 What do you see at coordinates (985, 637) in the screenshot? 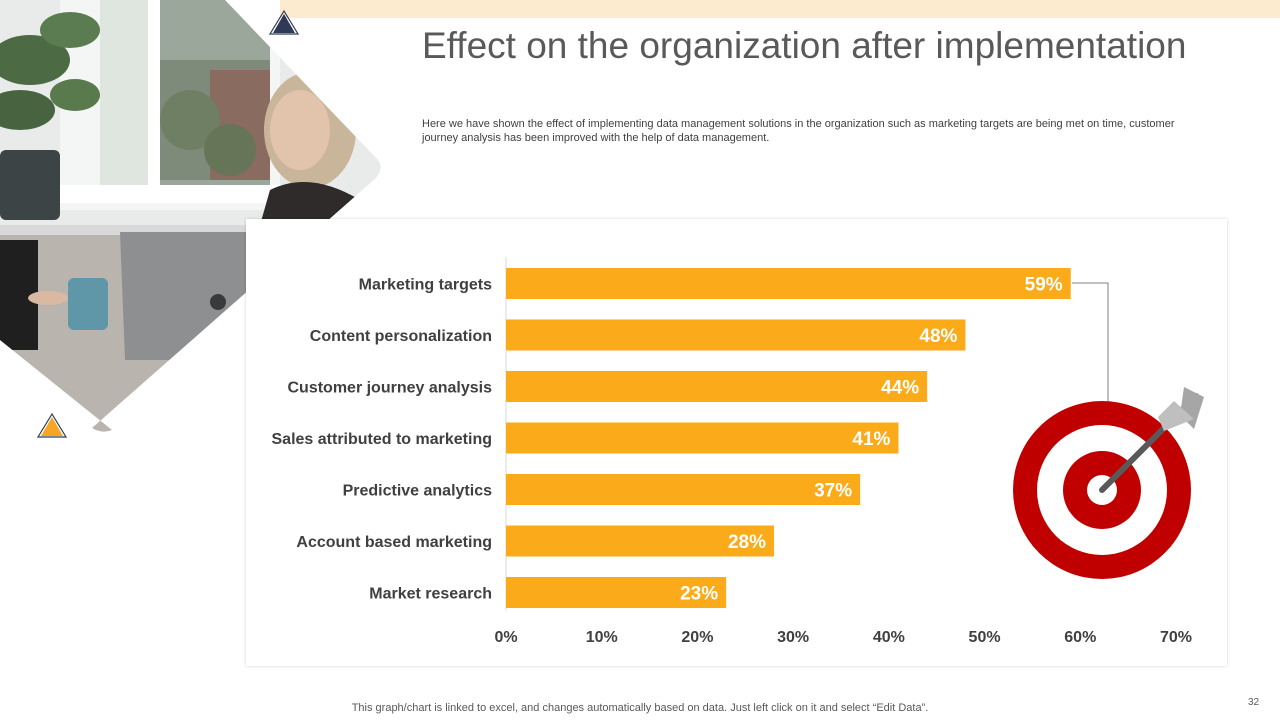
I see `x-tick-label: 50%` at bounding box center [985, 637].